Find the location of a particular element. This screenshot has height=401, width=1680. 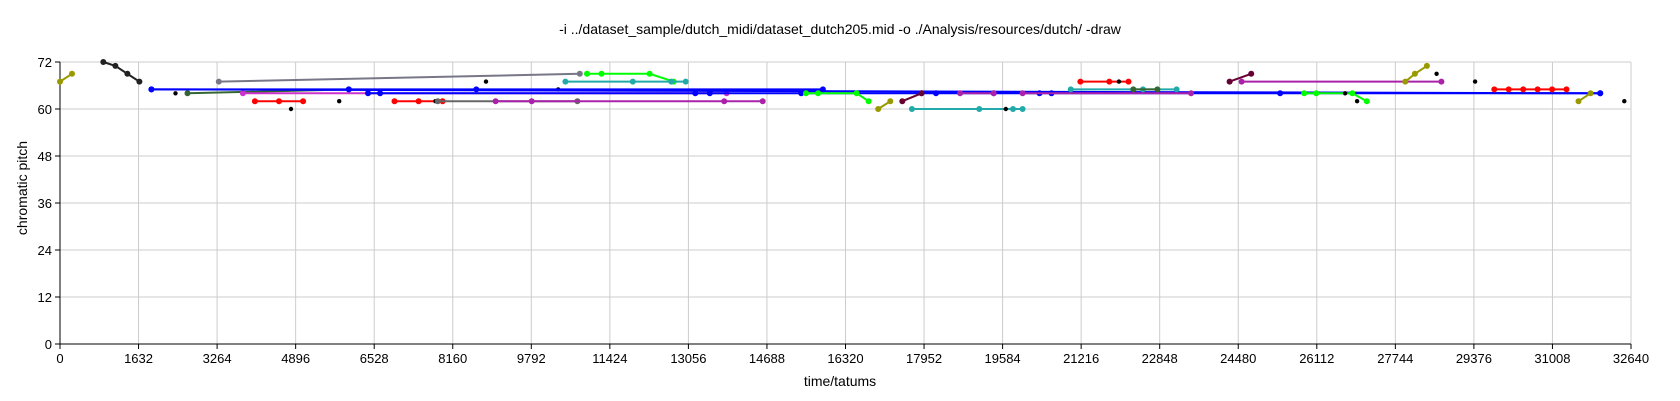

y-tick-labels: 0 12 24 36 48 60 72 is located at coordinates (45, 203).